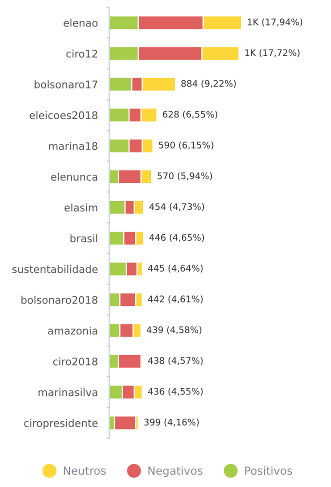  What do you see at coordinates (174, 330) in the screenshot?
I see `text: 439 (4,58%)` at bounding box center [174, 330].